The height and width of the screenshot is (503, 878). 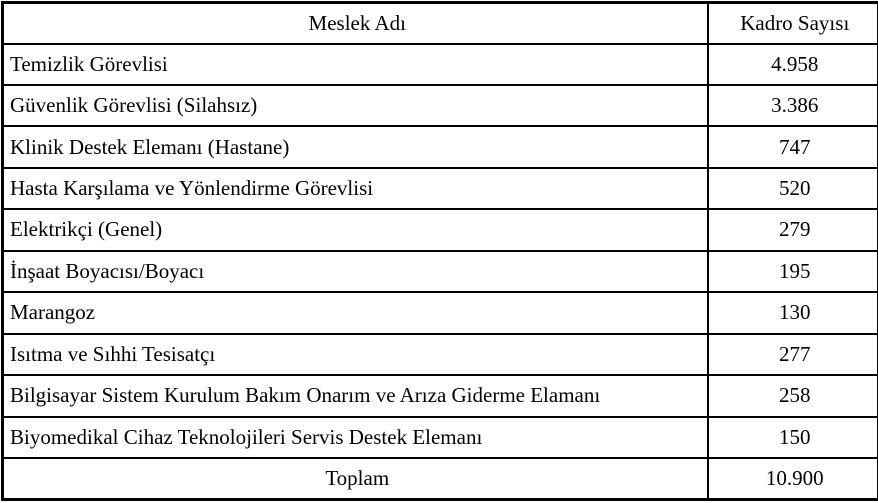 I want to click on table-row: Marangoz 130, so click(x=440, y=312).